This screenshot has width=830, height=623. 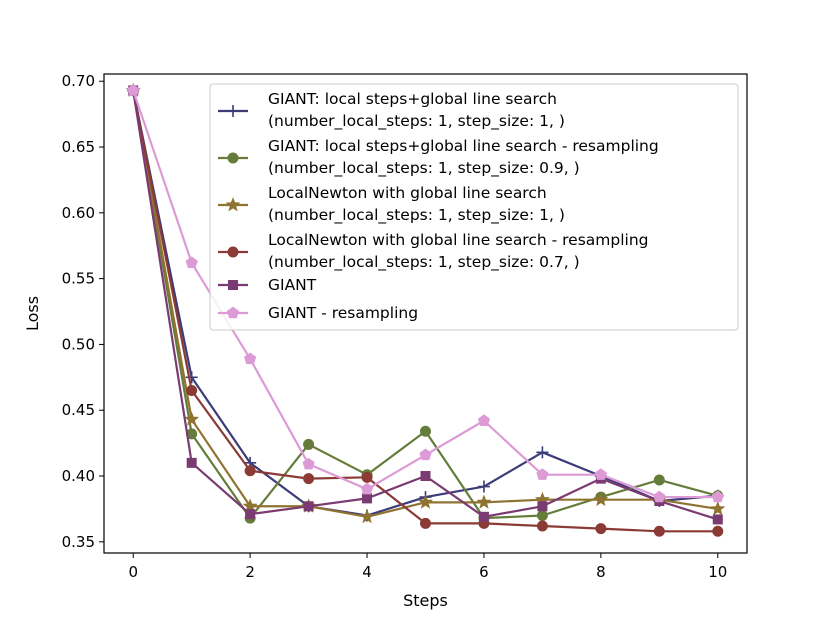 I want to click on legend-item: GIANT, so click(x=267, y=285).